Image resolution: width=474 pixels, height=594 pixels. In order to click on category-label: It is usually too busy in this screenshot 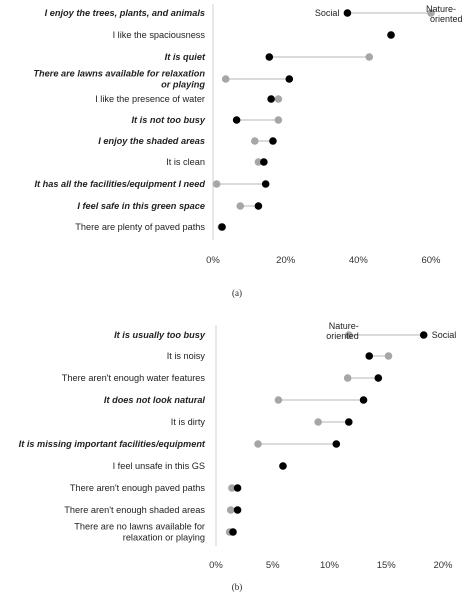, I will do `click(160, 335)`.